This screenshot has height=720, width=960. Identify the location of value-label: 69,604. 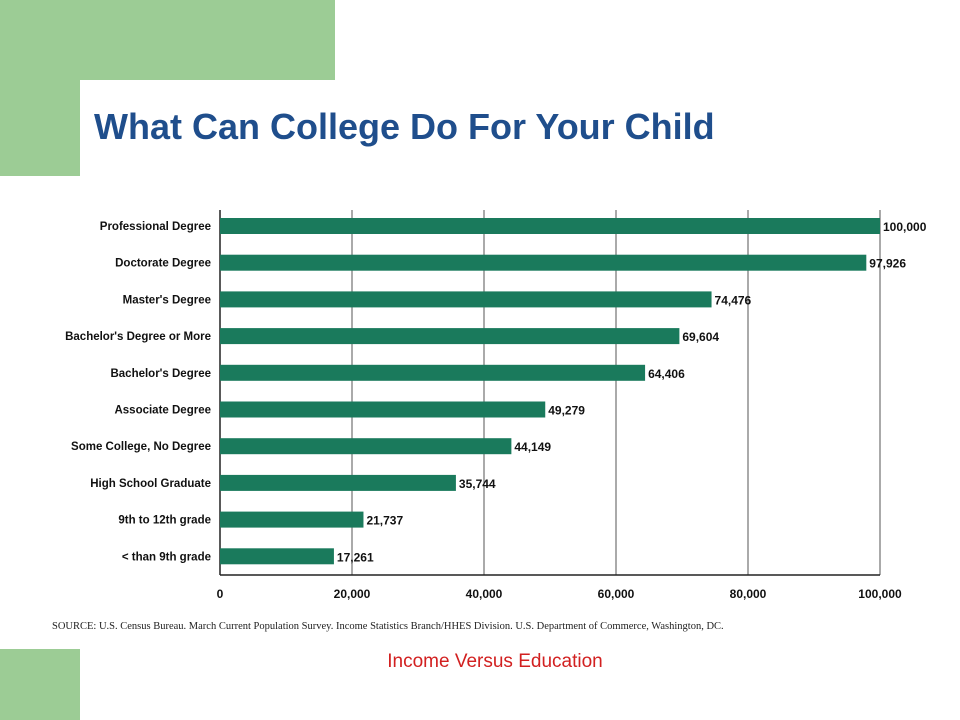
(700, 337).